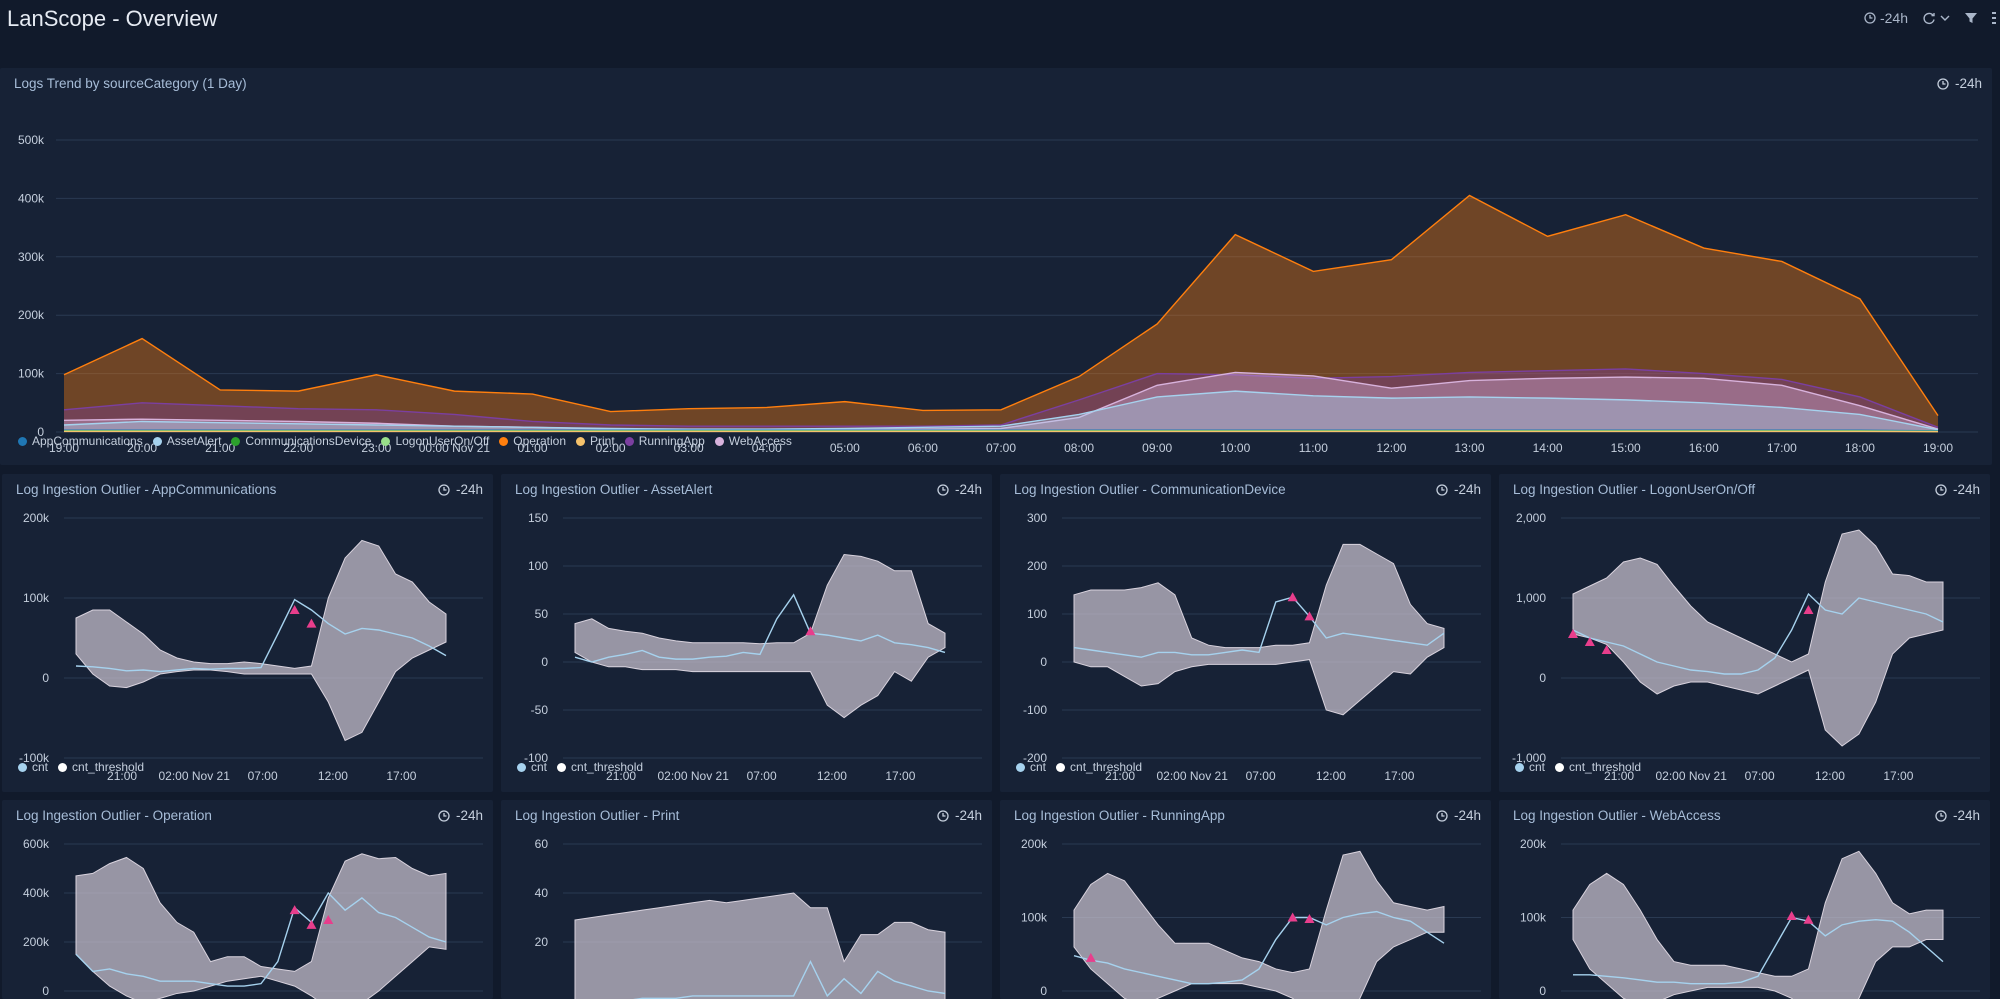  Describe the element at coordinates (186, 441) in the screenshot. I see `legend-item: AssetAlert` at that location.